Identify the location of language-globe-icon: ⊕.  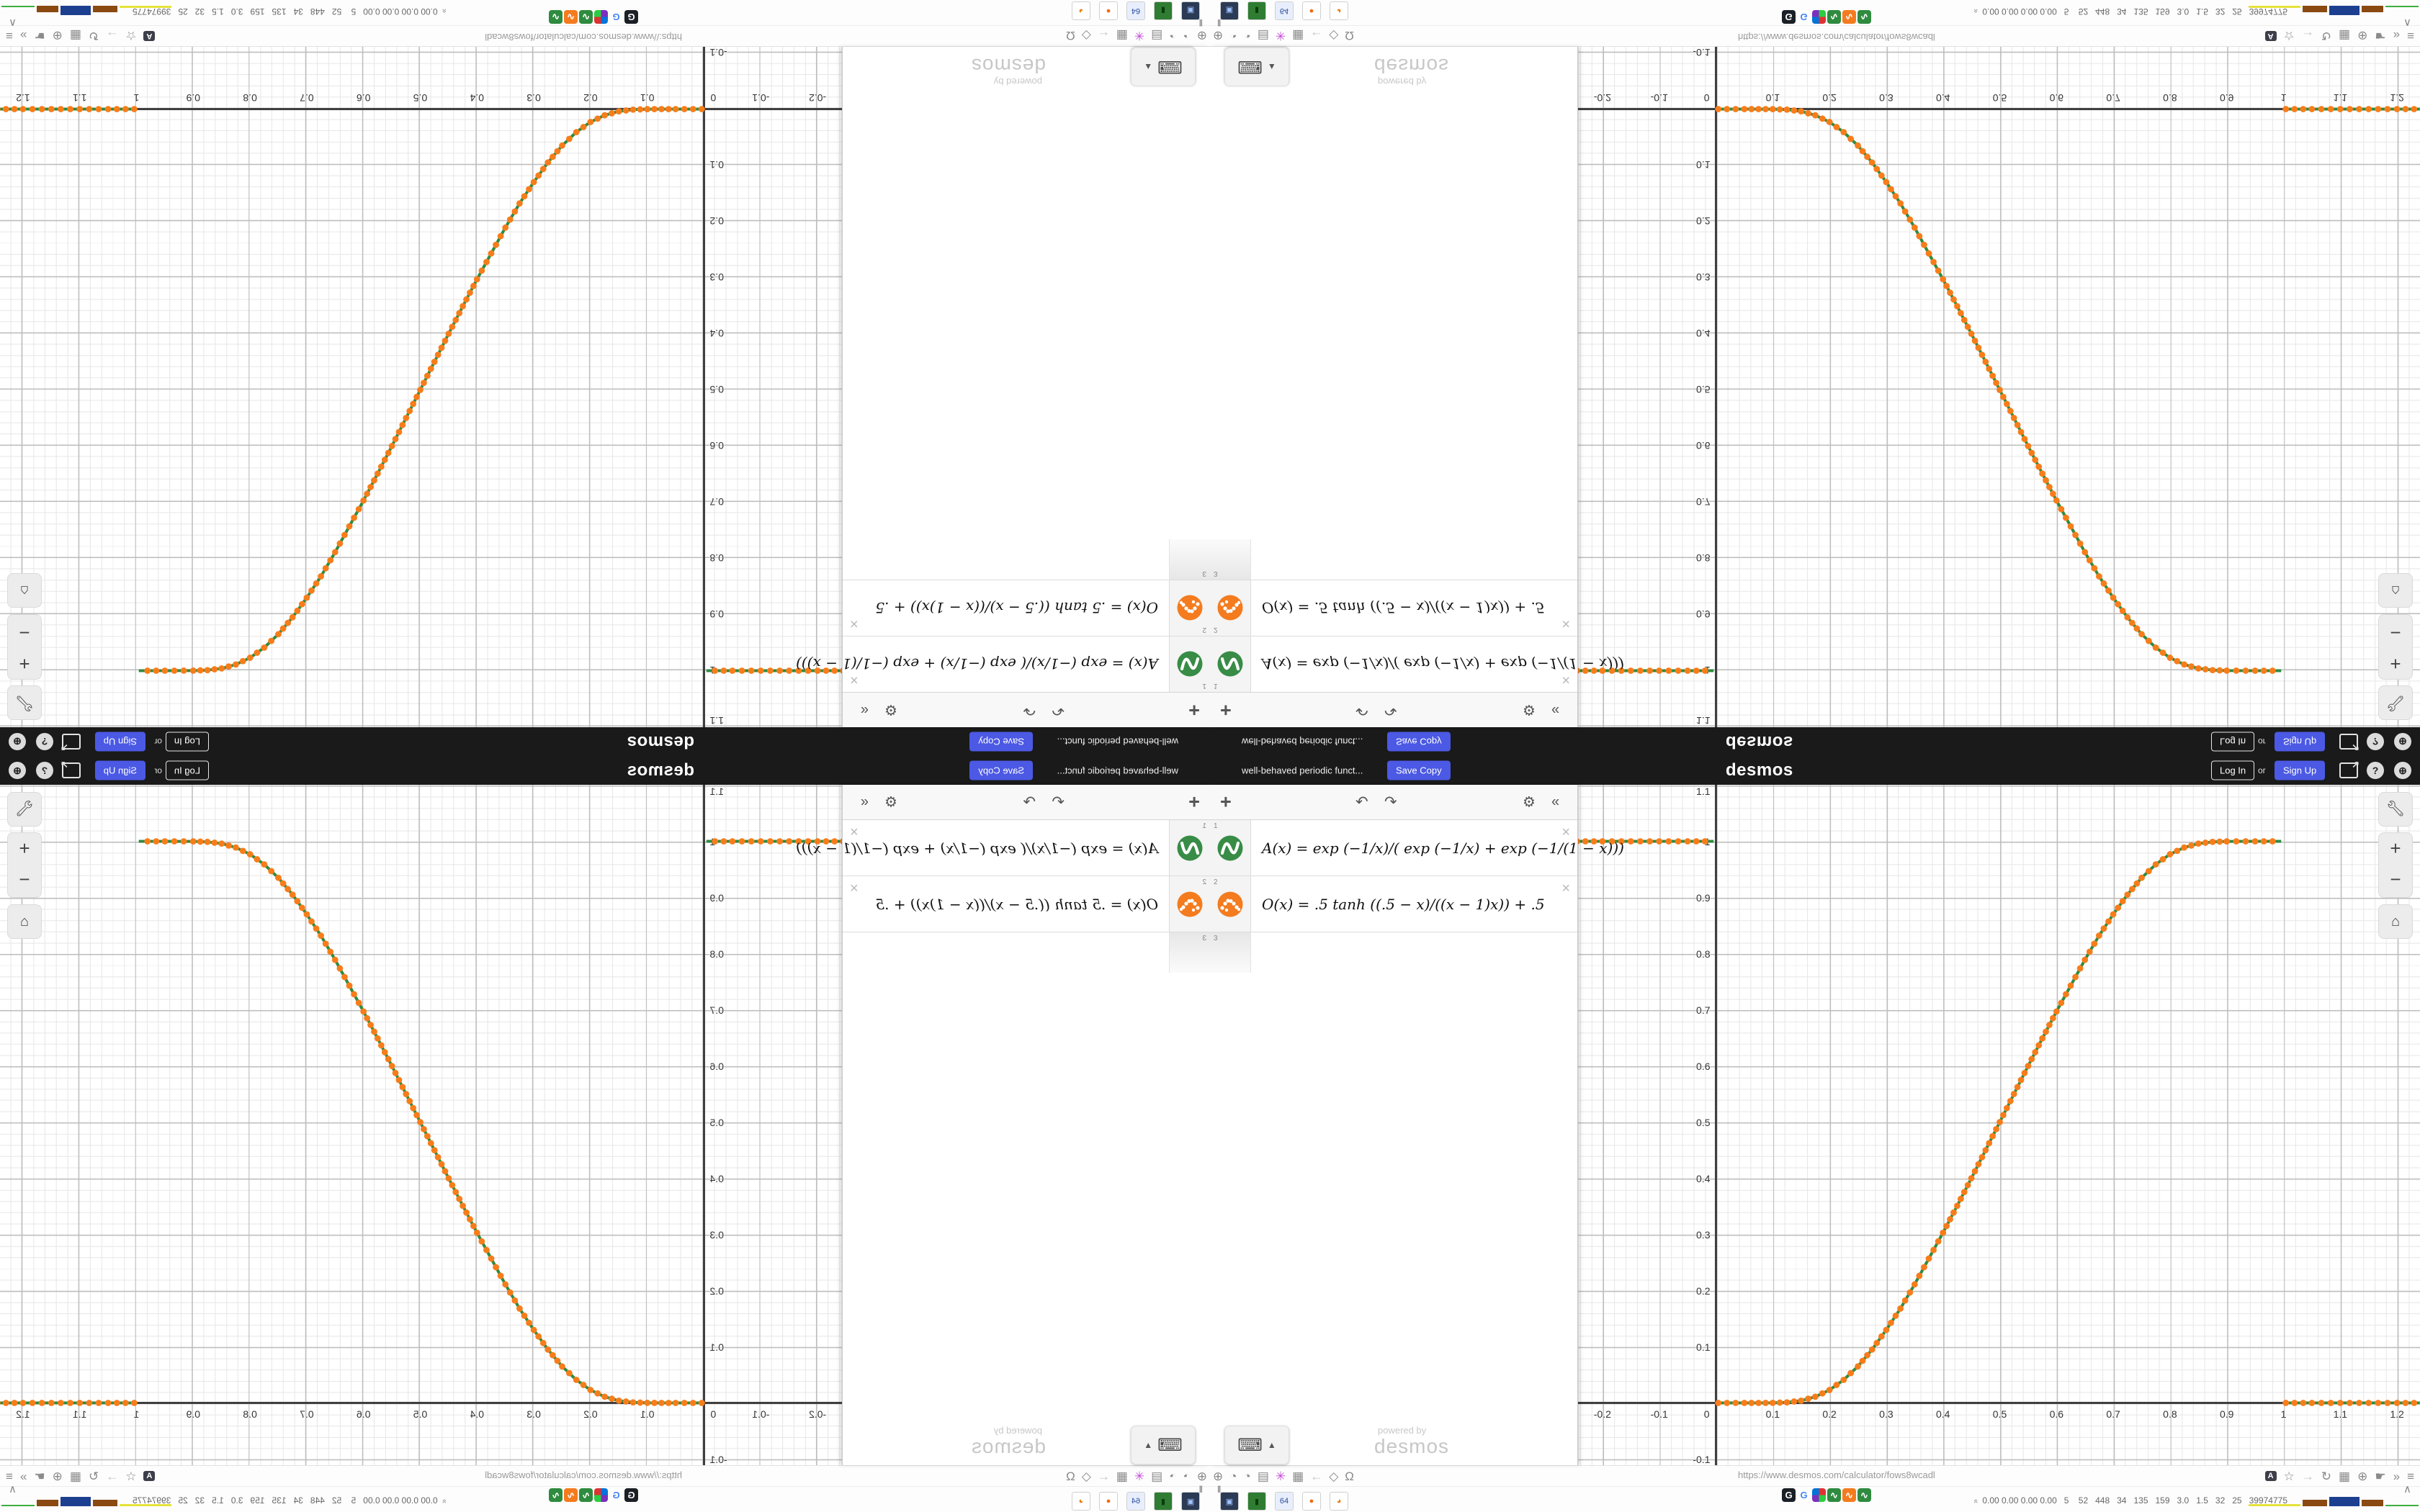
(17, 770).